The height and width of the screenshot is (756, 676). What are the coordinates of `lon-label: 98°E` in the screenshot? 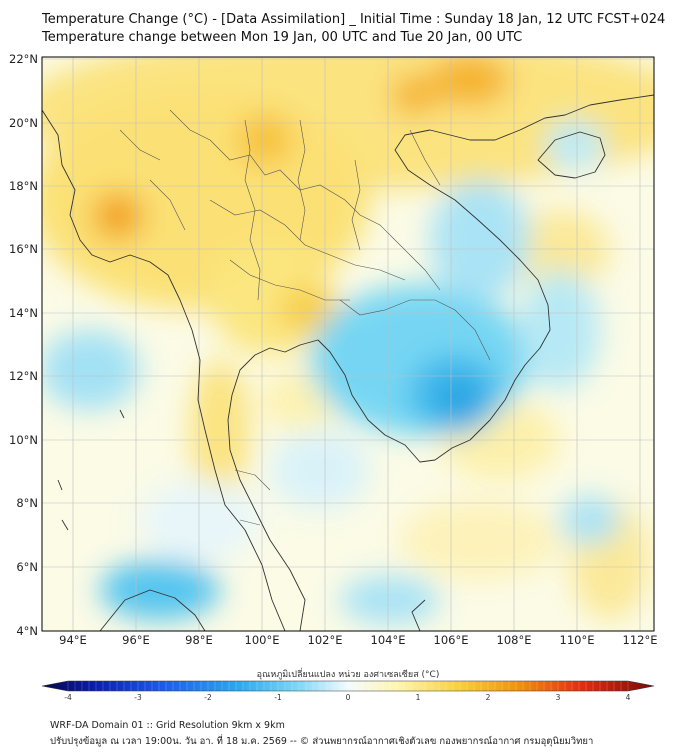 It's located at (199, 640).